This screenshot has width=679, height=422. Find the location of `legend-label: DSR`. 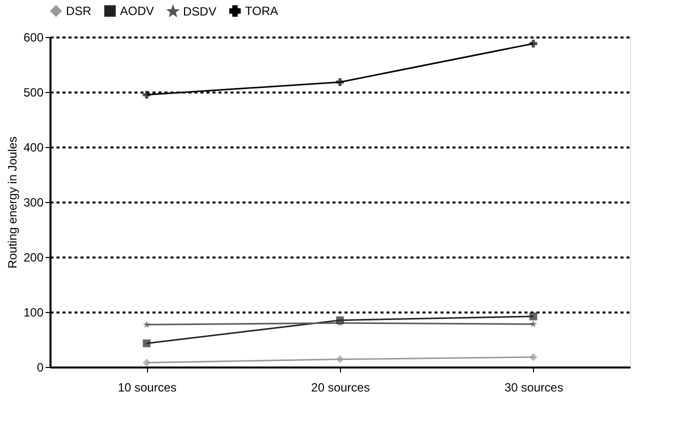

legend-label: DSR is located at coordinates (79, 11).